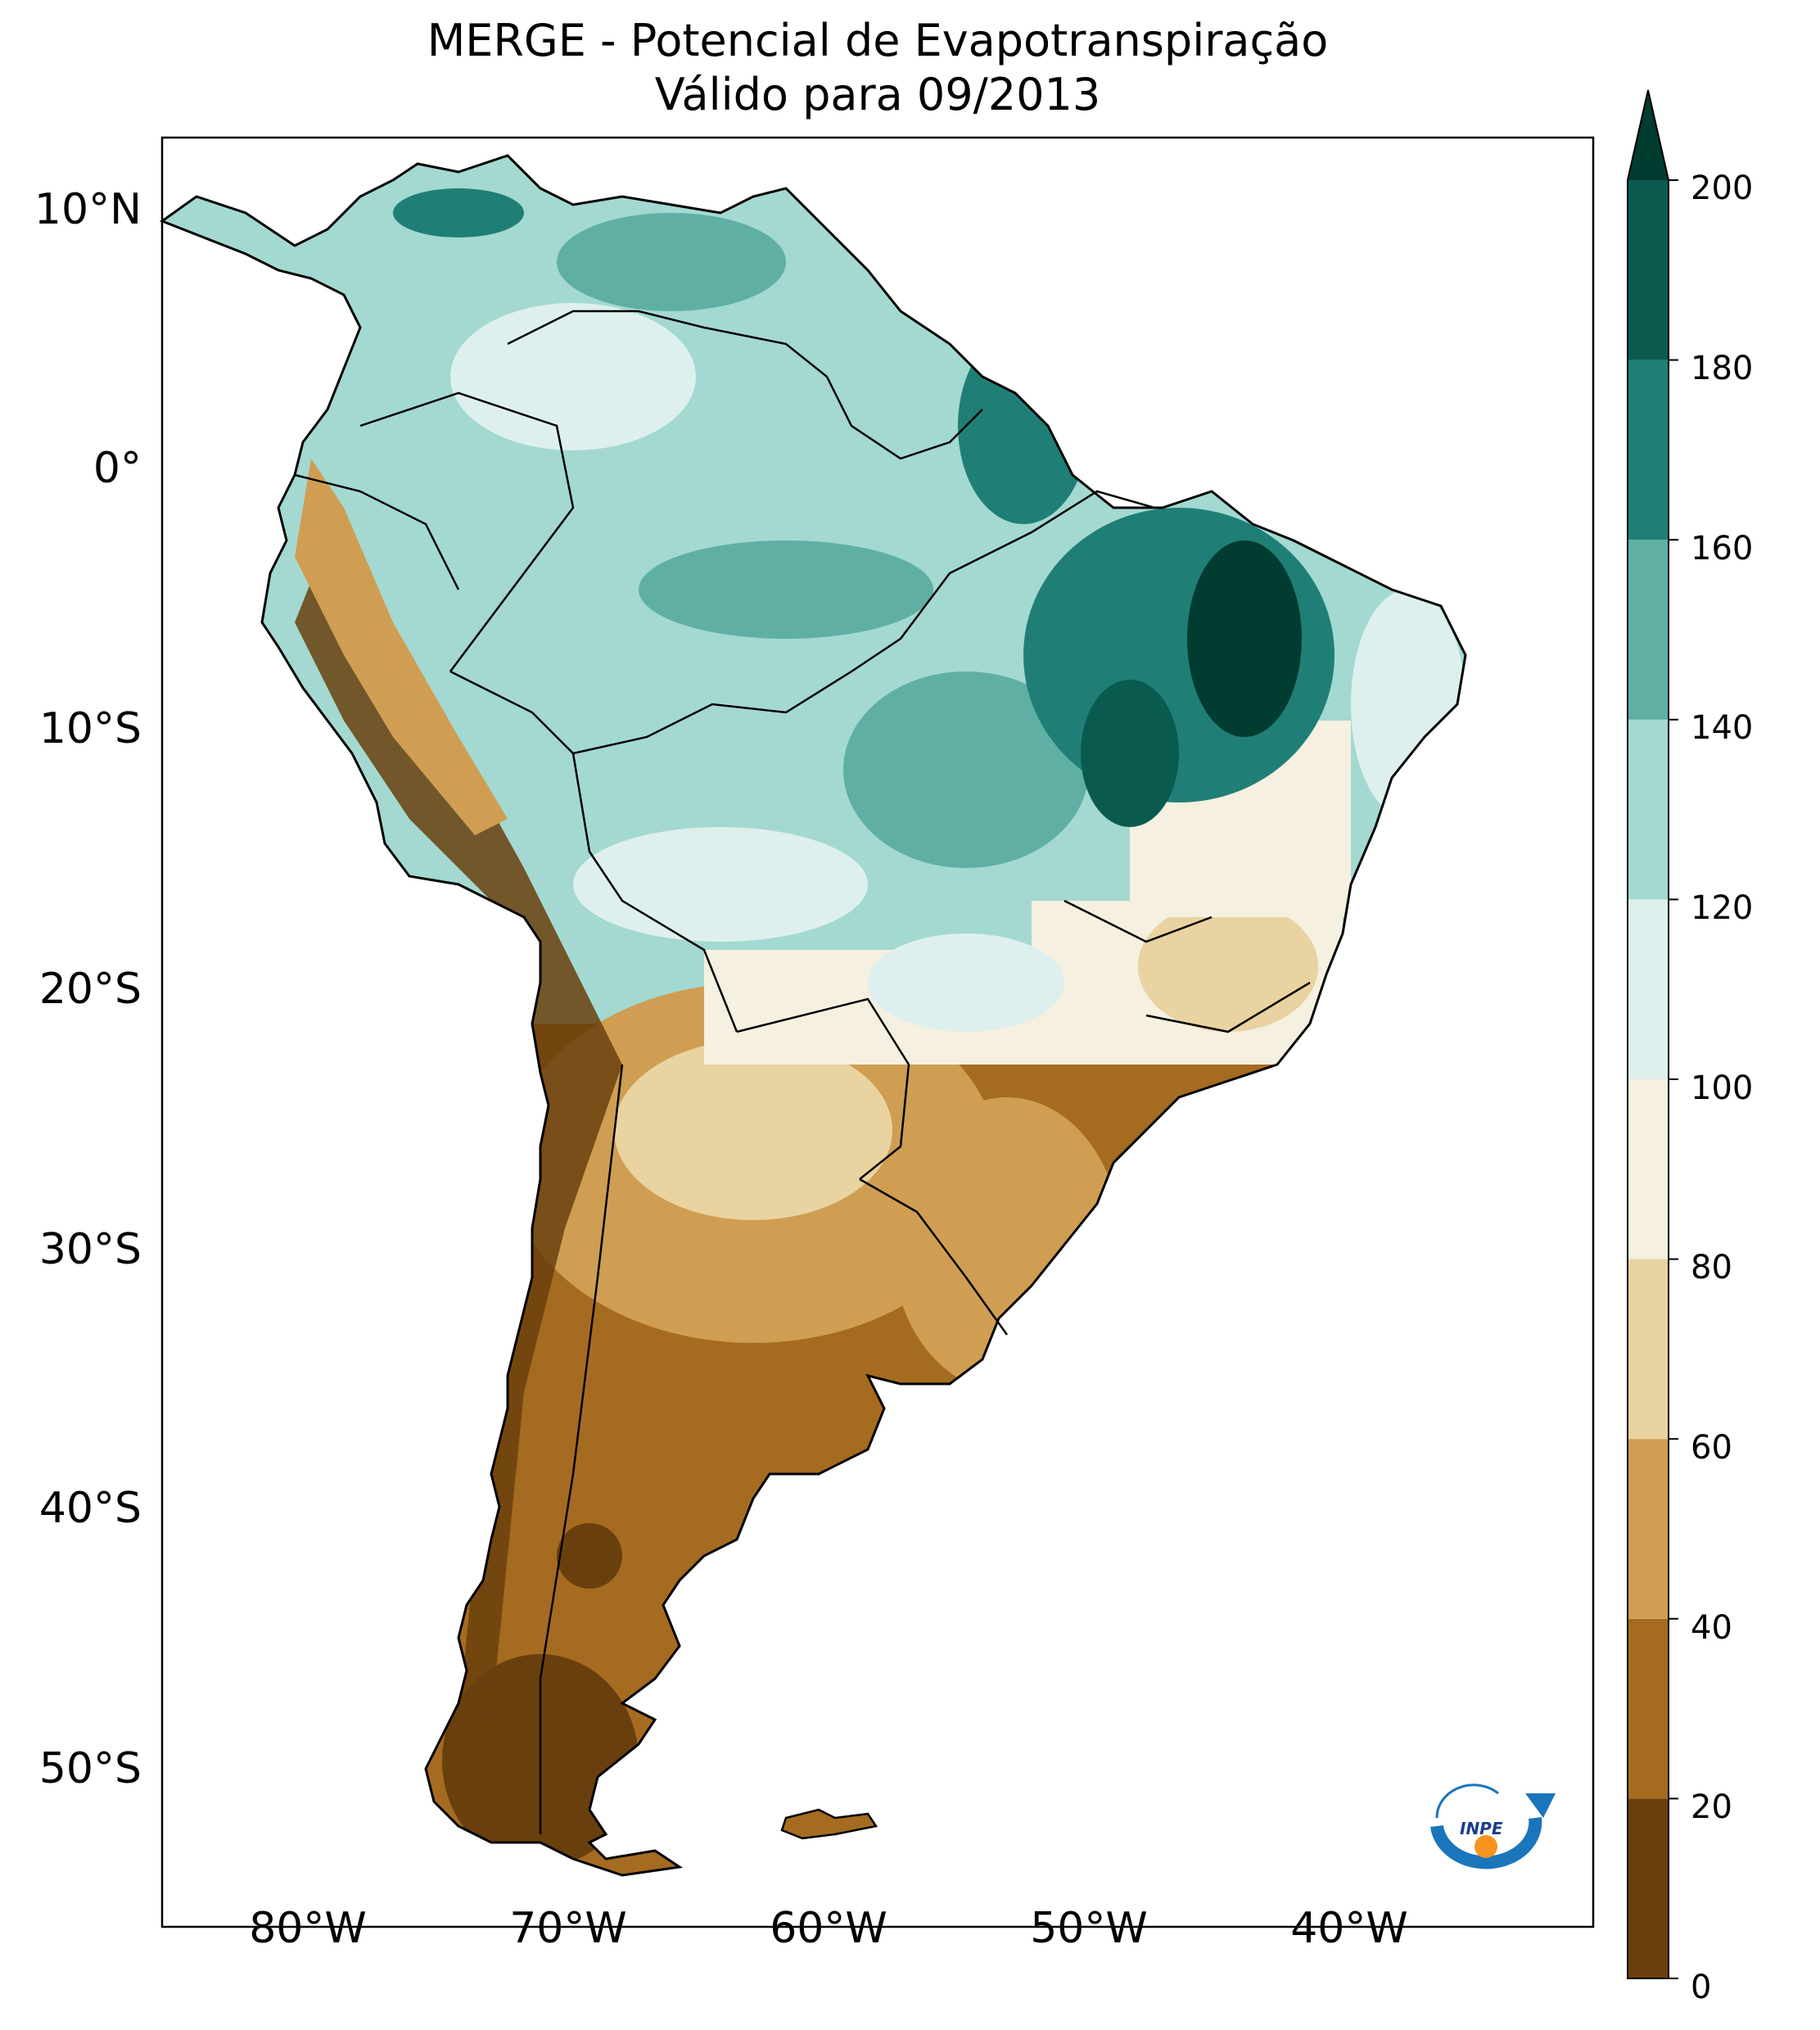  Describe the element at coordinates (1723, 188) in the screenshot. I see `colorbar-label-200: 200` at that location.